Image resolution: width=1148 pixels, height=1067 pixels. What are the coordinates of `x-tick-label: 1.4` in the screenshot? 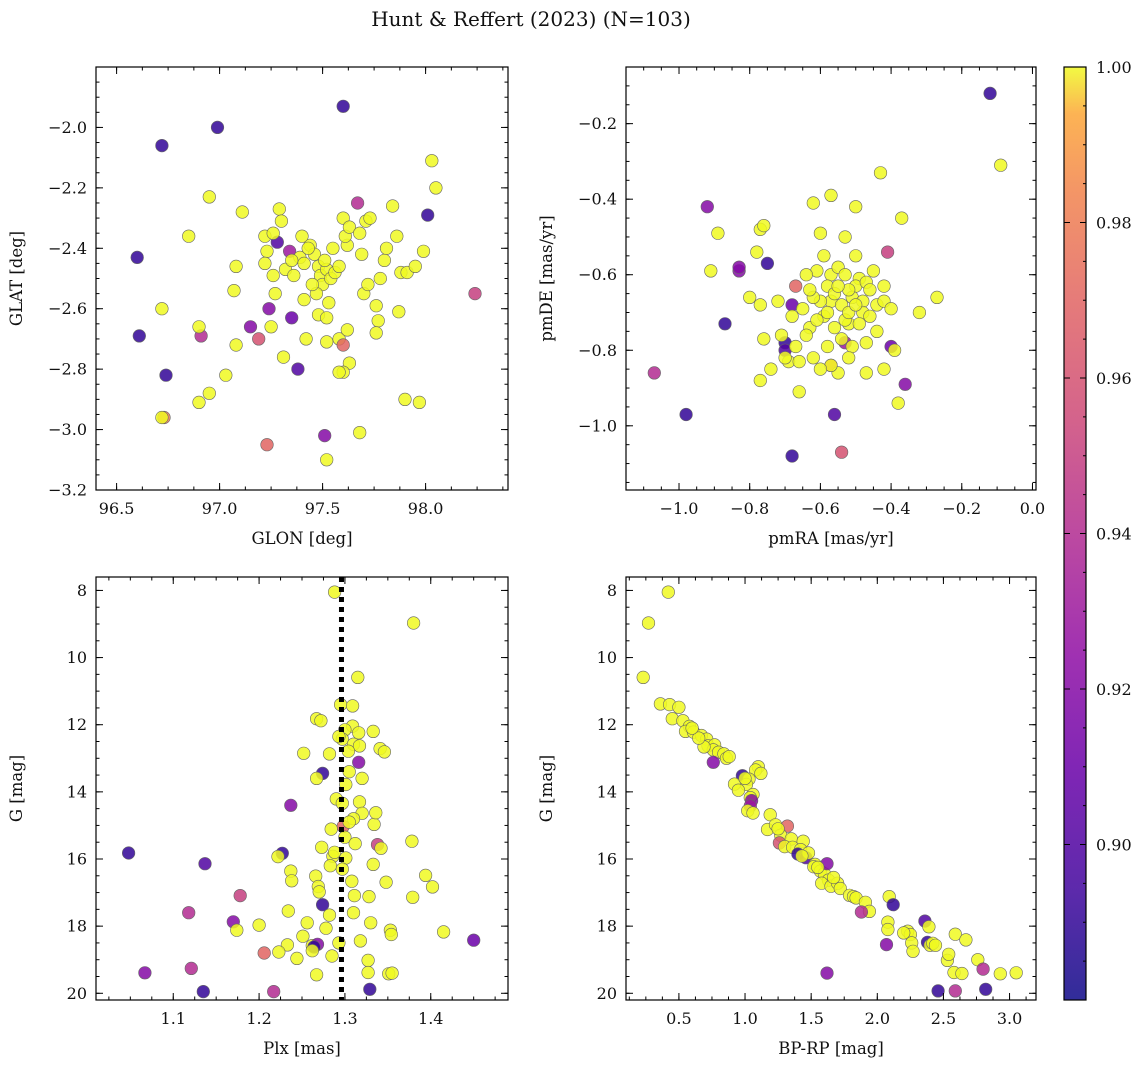 It's located at (430, 1018).